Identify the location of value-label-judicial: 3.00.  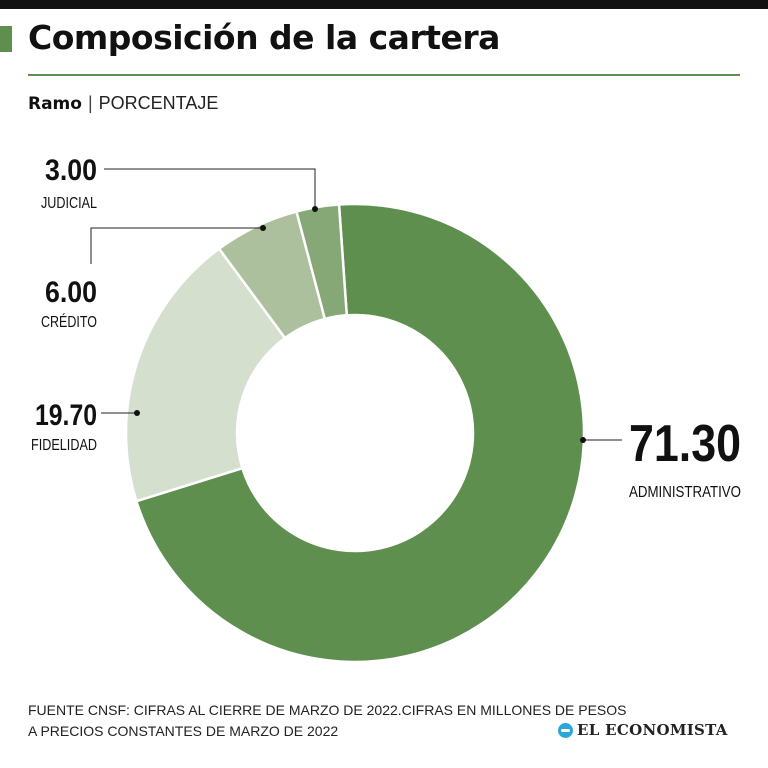
(71, 170).